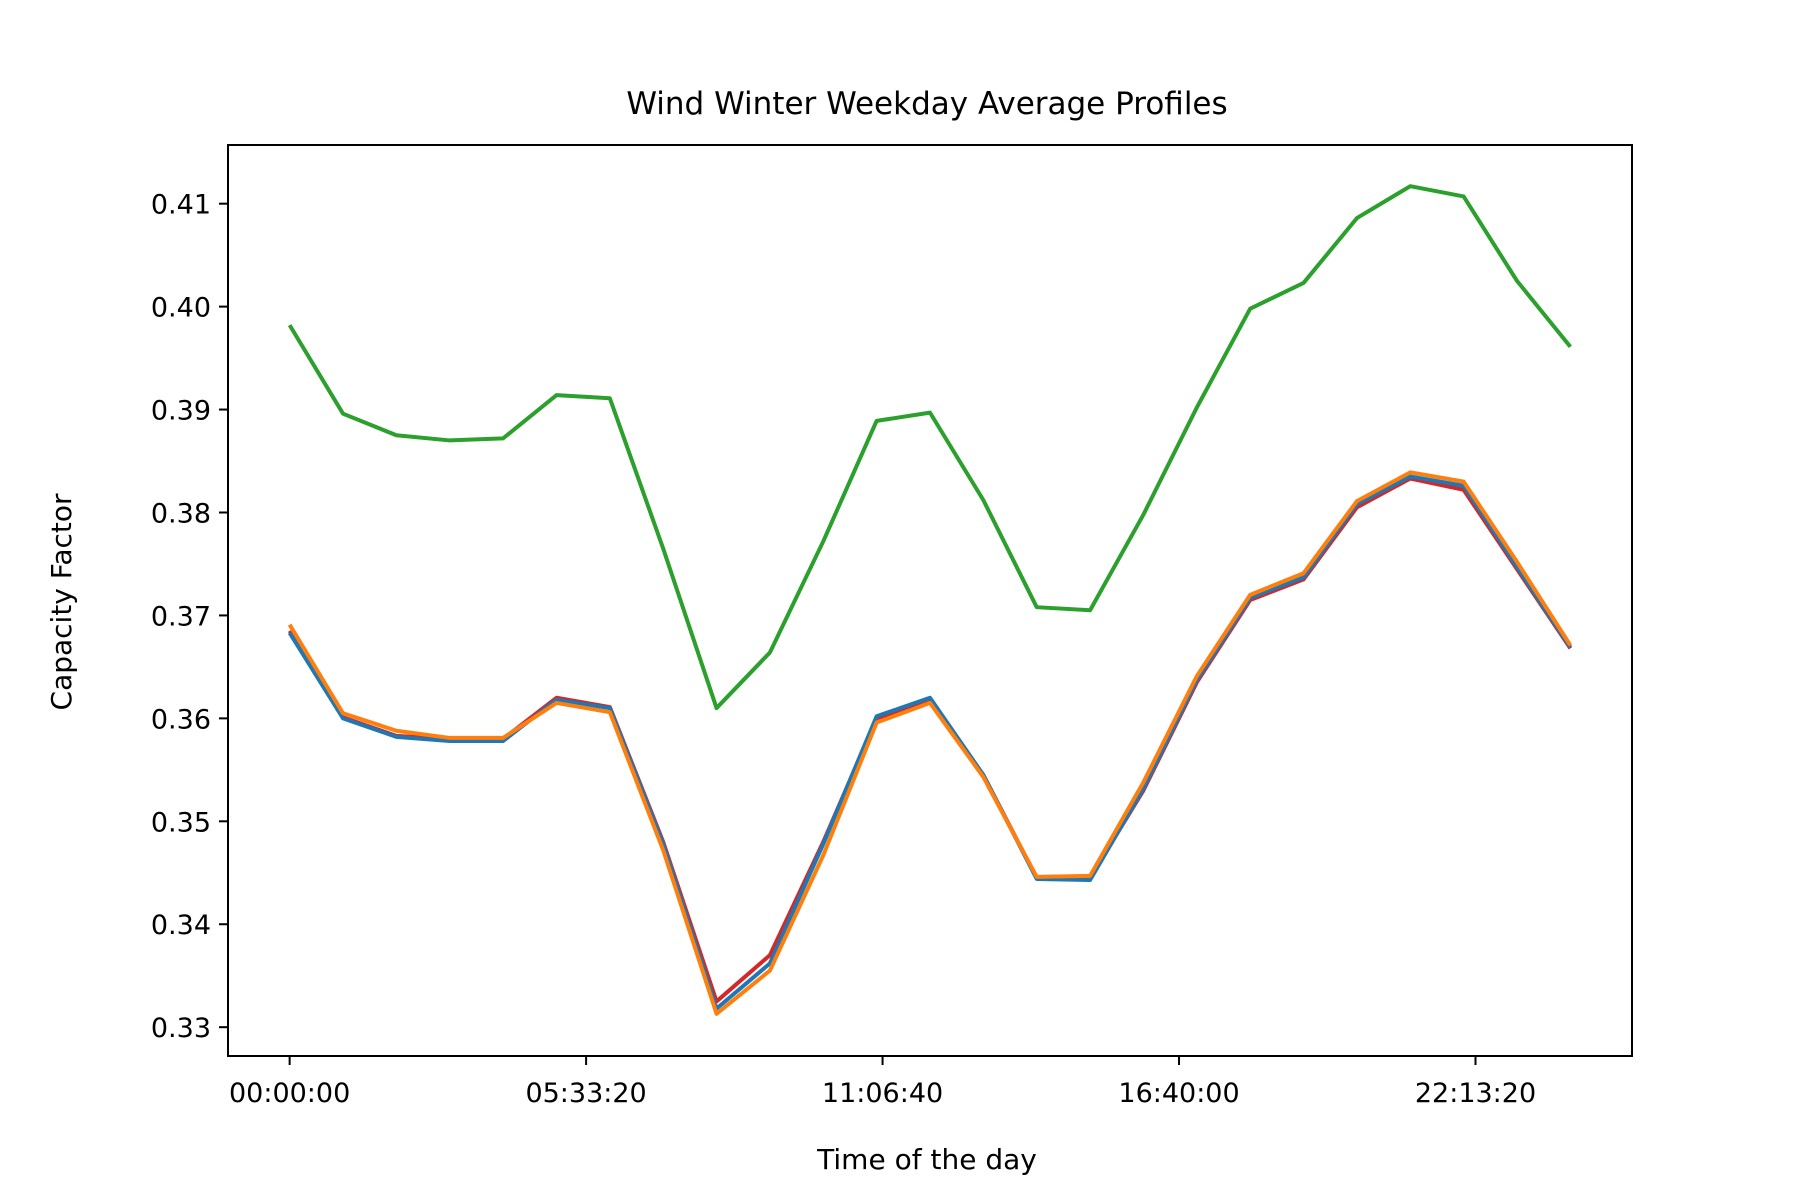 The width and height of the screenshot is (1800, 1200). I want to click on x-tick-label: 00:00:00, so click(289, 1093).